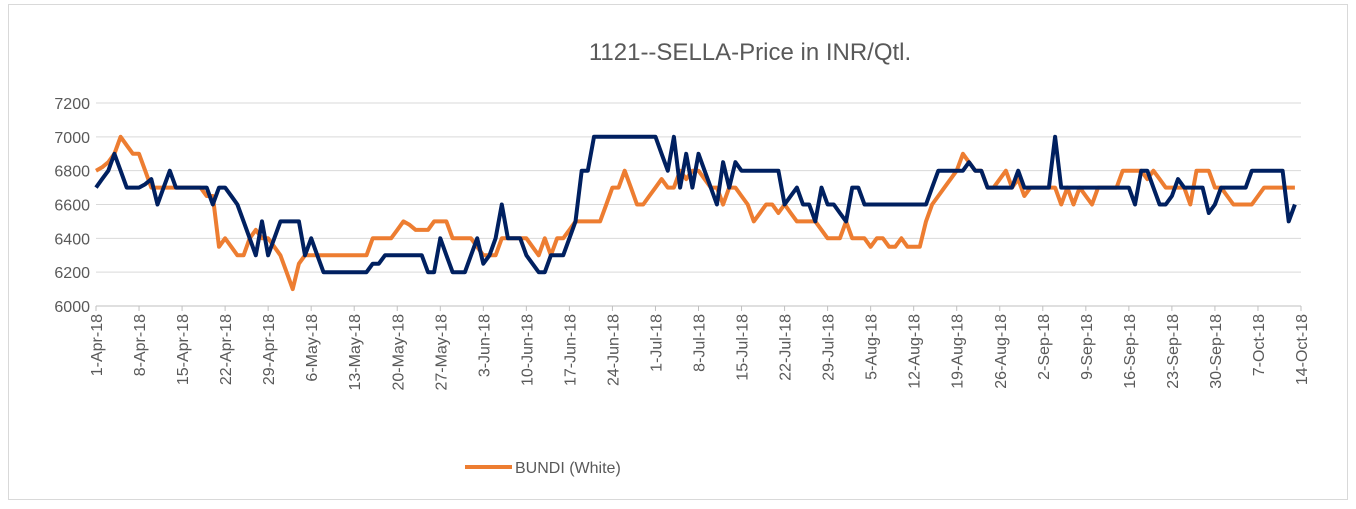  Describe the element at coordinates (743, 347) in the screenshot. I see `x-tick-label: 15-Jul-18` at that location.